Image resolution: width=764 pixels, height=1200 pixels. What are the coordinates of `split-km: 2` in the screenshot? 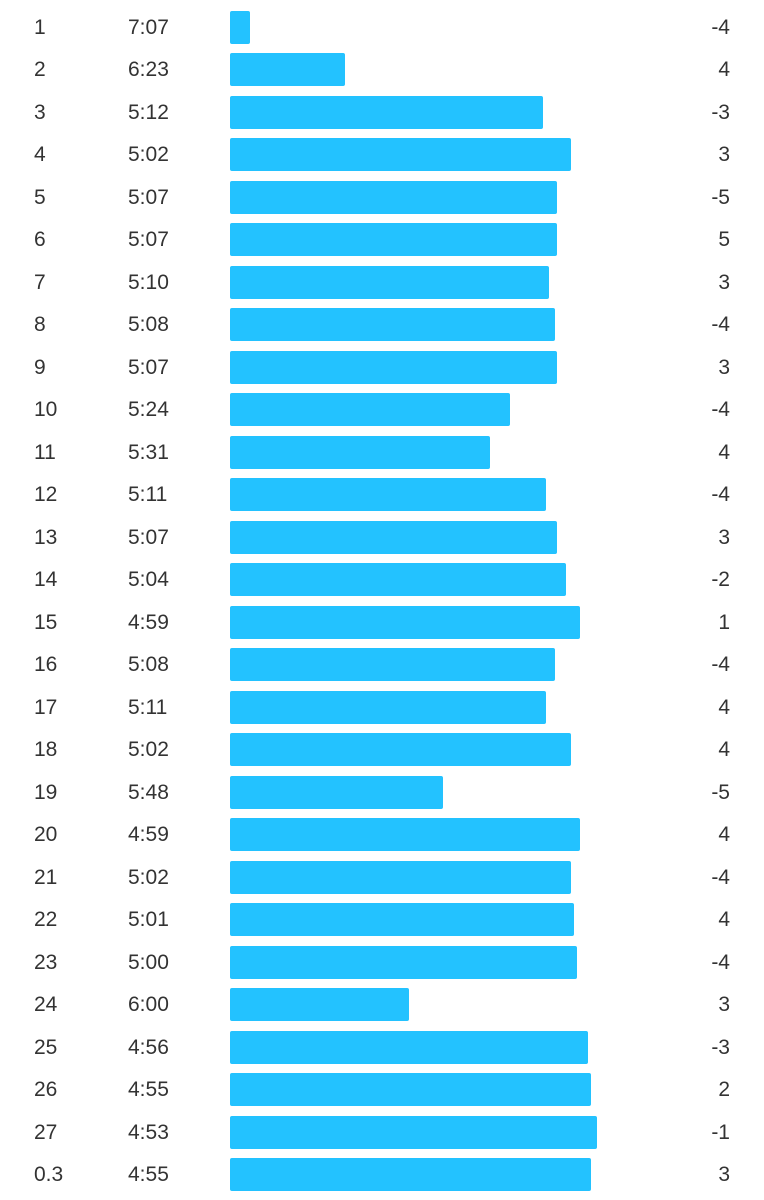 It's located at (40, 69).